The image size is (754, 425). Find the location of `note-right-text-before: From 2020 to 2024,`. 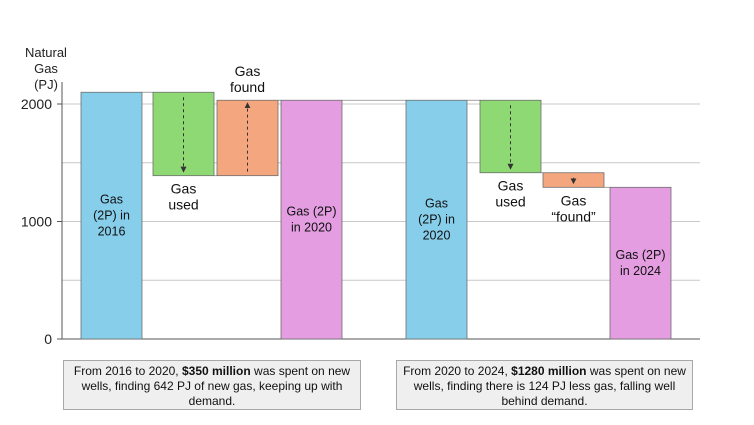

note-right-text-before: From 2020 to 2024, is located at coordinates (457, 371).